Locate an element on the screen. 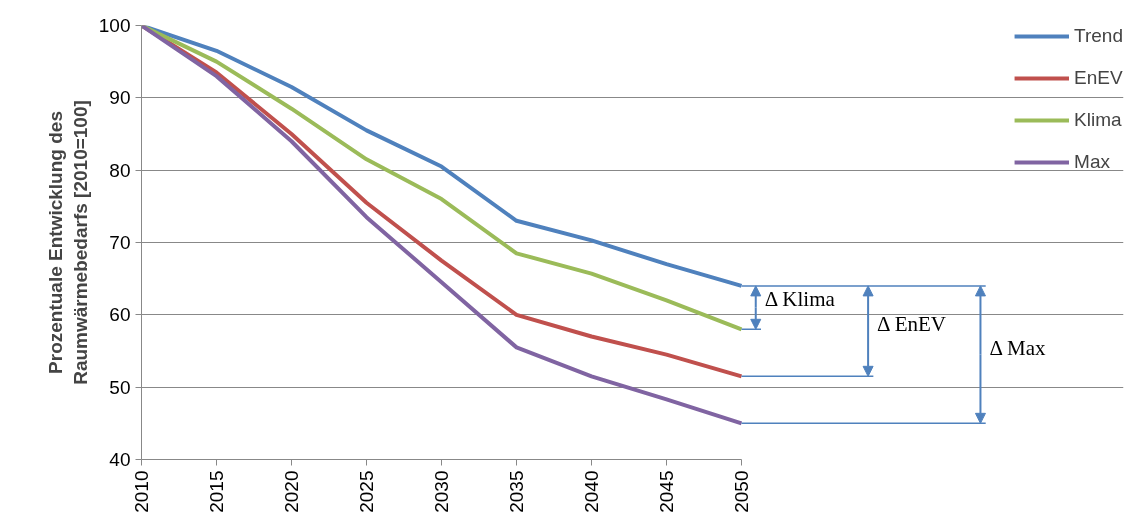 This screenshot has width=1143, height=529. text: Δ EnEV is located at coordinates (912, 323).